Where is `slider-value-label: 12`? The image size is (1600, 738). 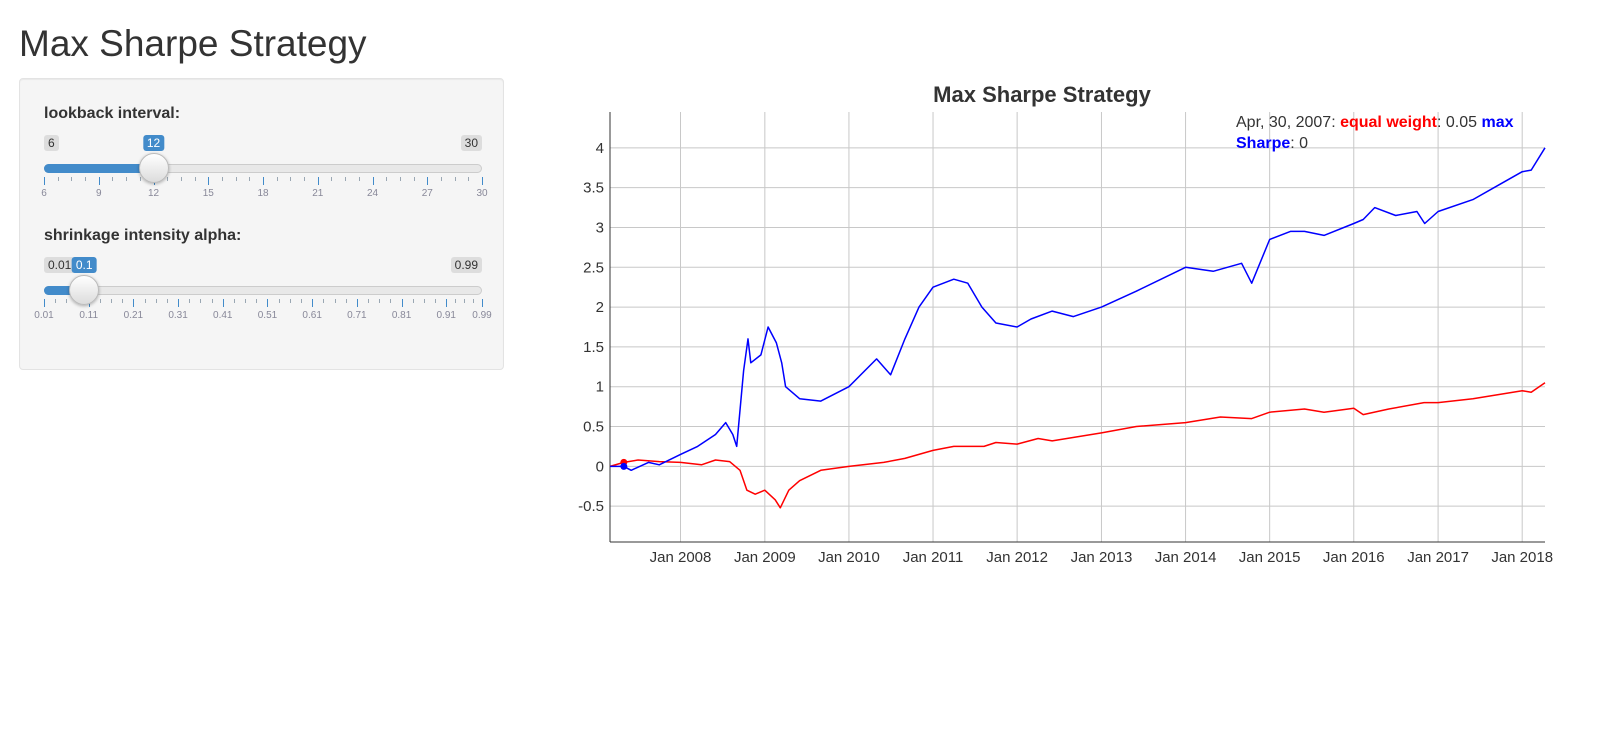
slider-value-label: 12 is located at coordinates (153, 143).